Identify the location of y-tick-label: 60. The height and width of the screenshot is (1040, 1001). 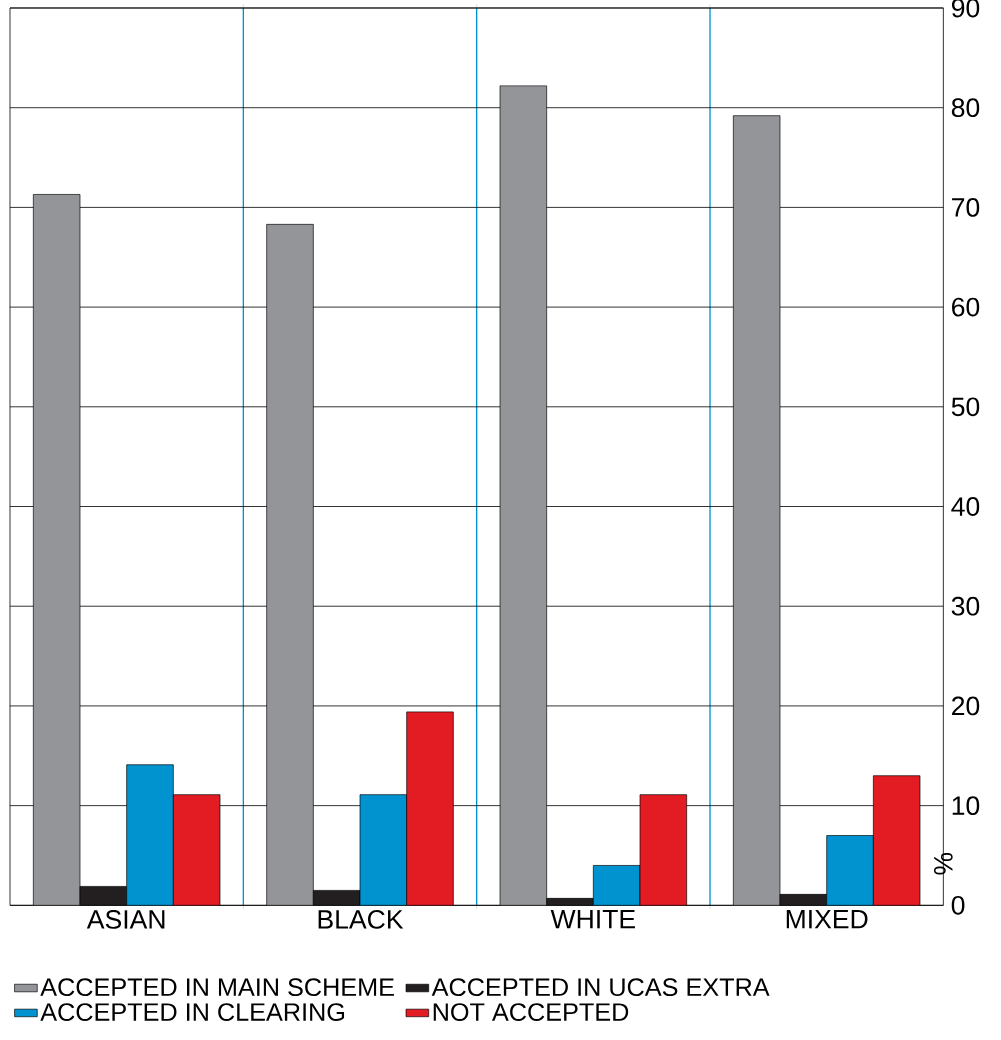
(966, 307).